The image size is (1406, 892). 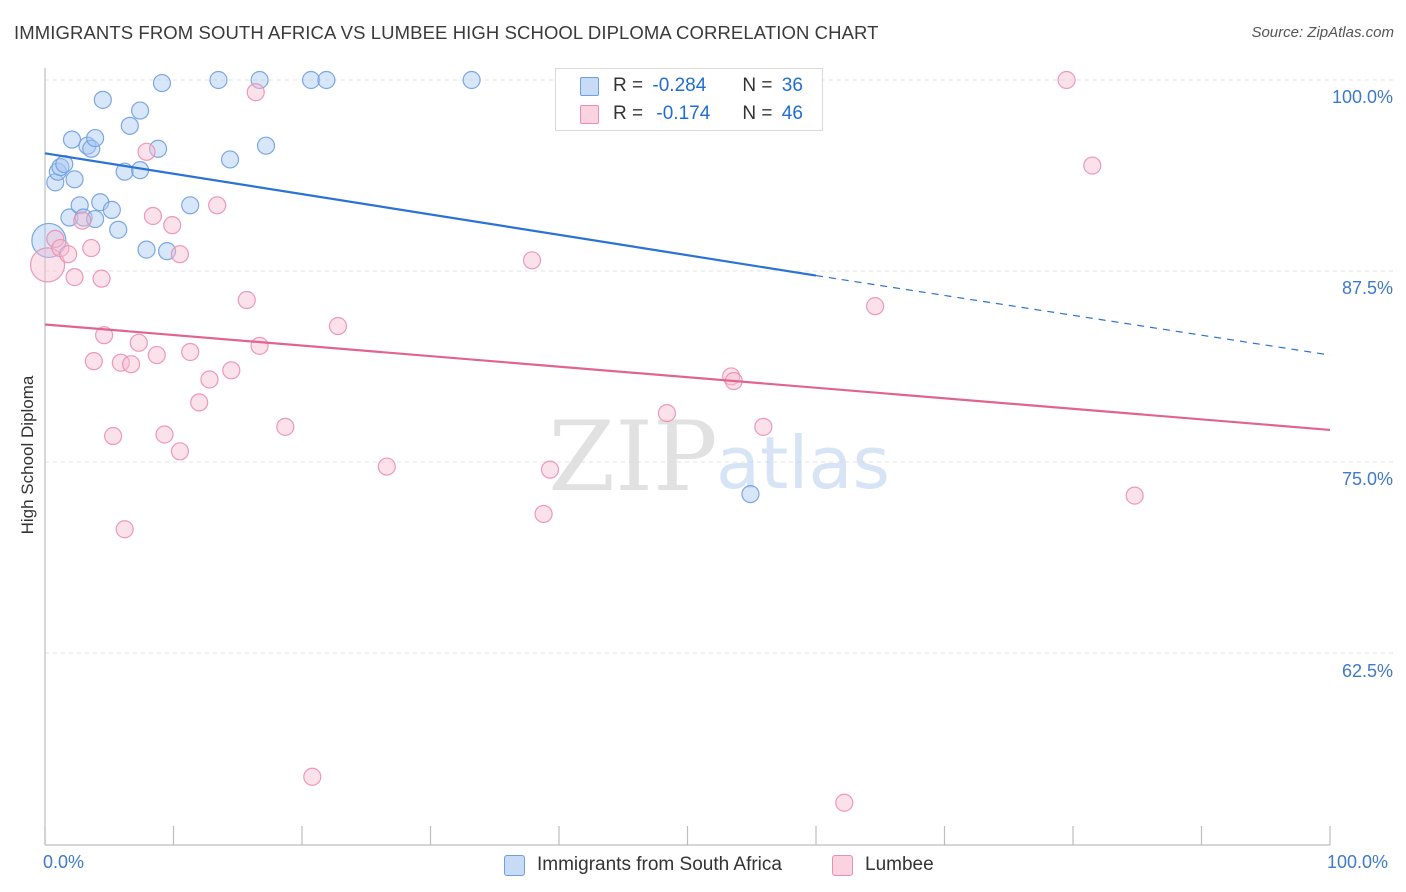 What do you see at coordinates (689, 99) in the screenshot?
I see `stats-legend: R = -0.284 N = 36 R = -0.174 N = 46` at bounding box center [689, 99].